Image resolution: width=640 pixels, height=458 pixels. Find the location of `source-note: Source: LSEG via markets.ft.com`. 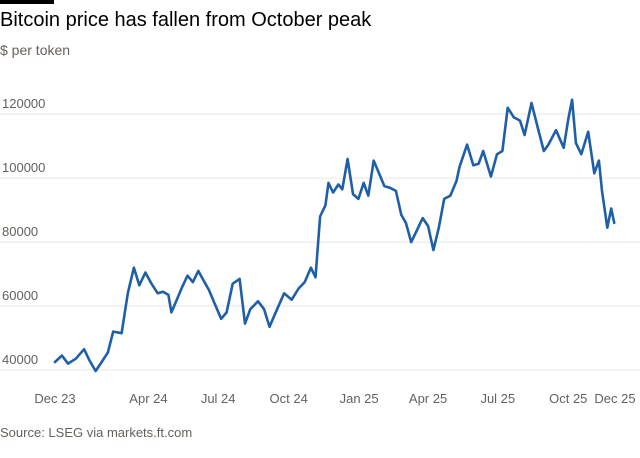

source-note: Source: LSEG via markets.ft.com is located at coordinates (96, 432).